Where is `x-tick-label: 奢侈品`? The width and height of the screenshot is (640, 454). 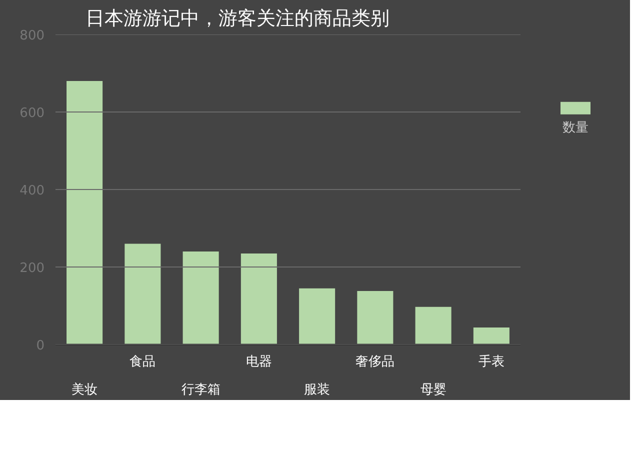 x-tick-label: 奢侈品 is located at coordinates (375, 362).